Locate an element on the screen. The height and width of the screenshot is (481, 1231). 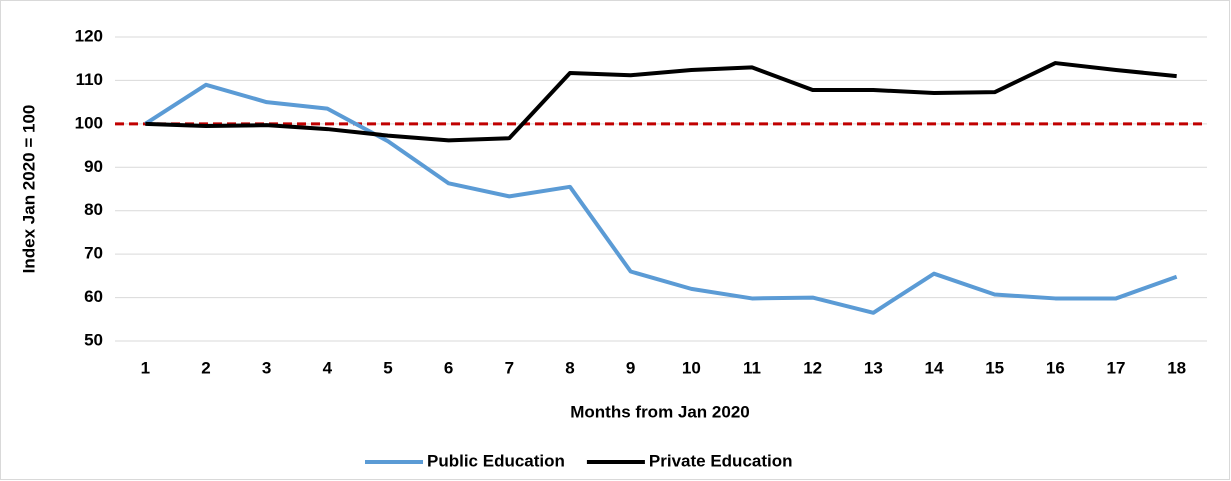
legend-label: Private Education is located at coordinates (721, 460).